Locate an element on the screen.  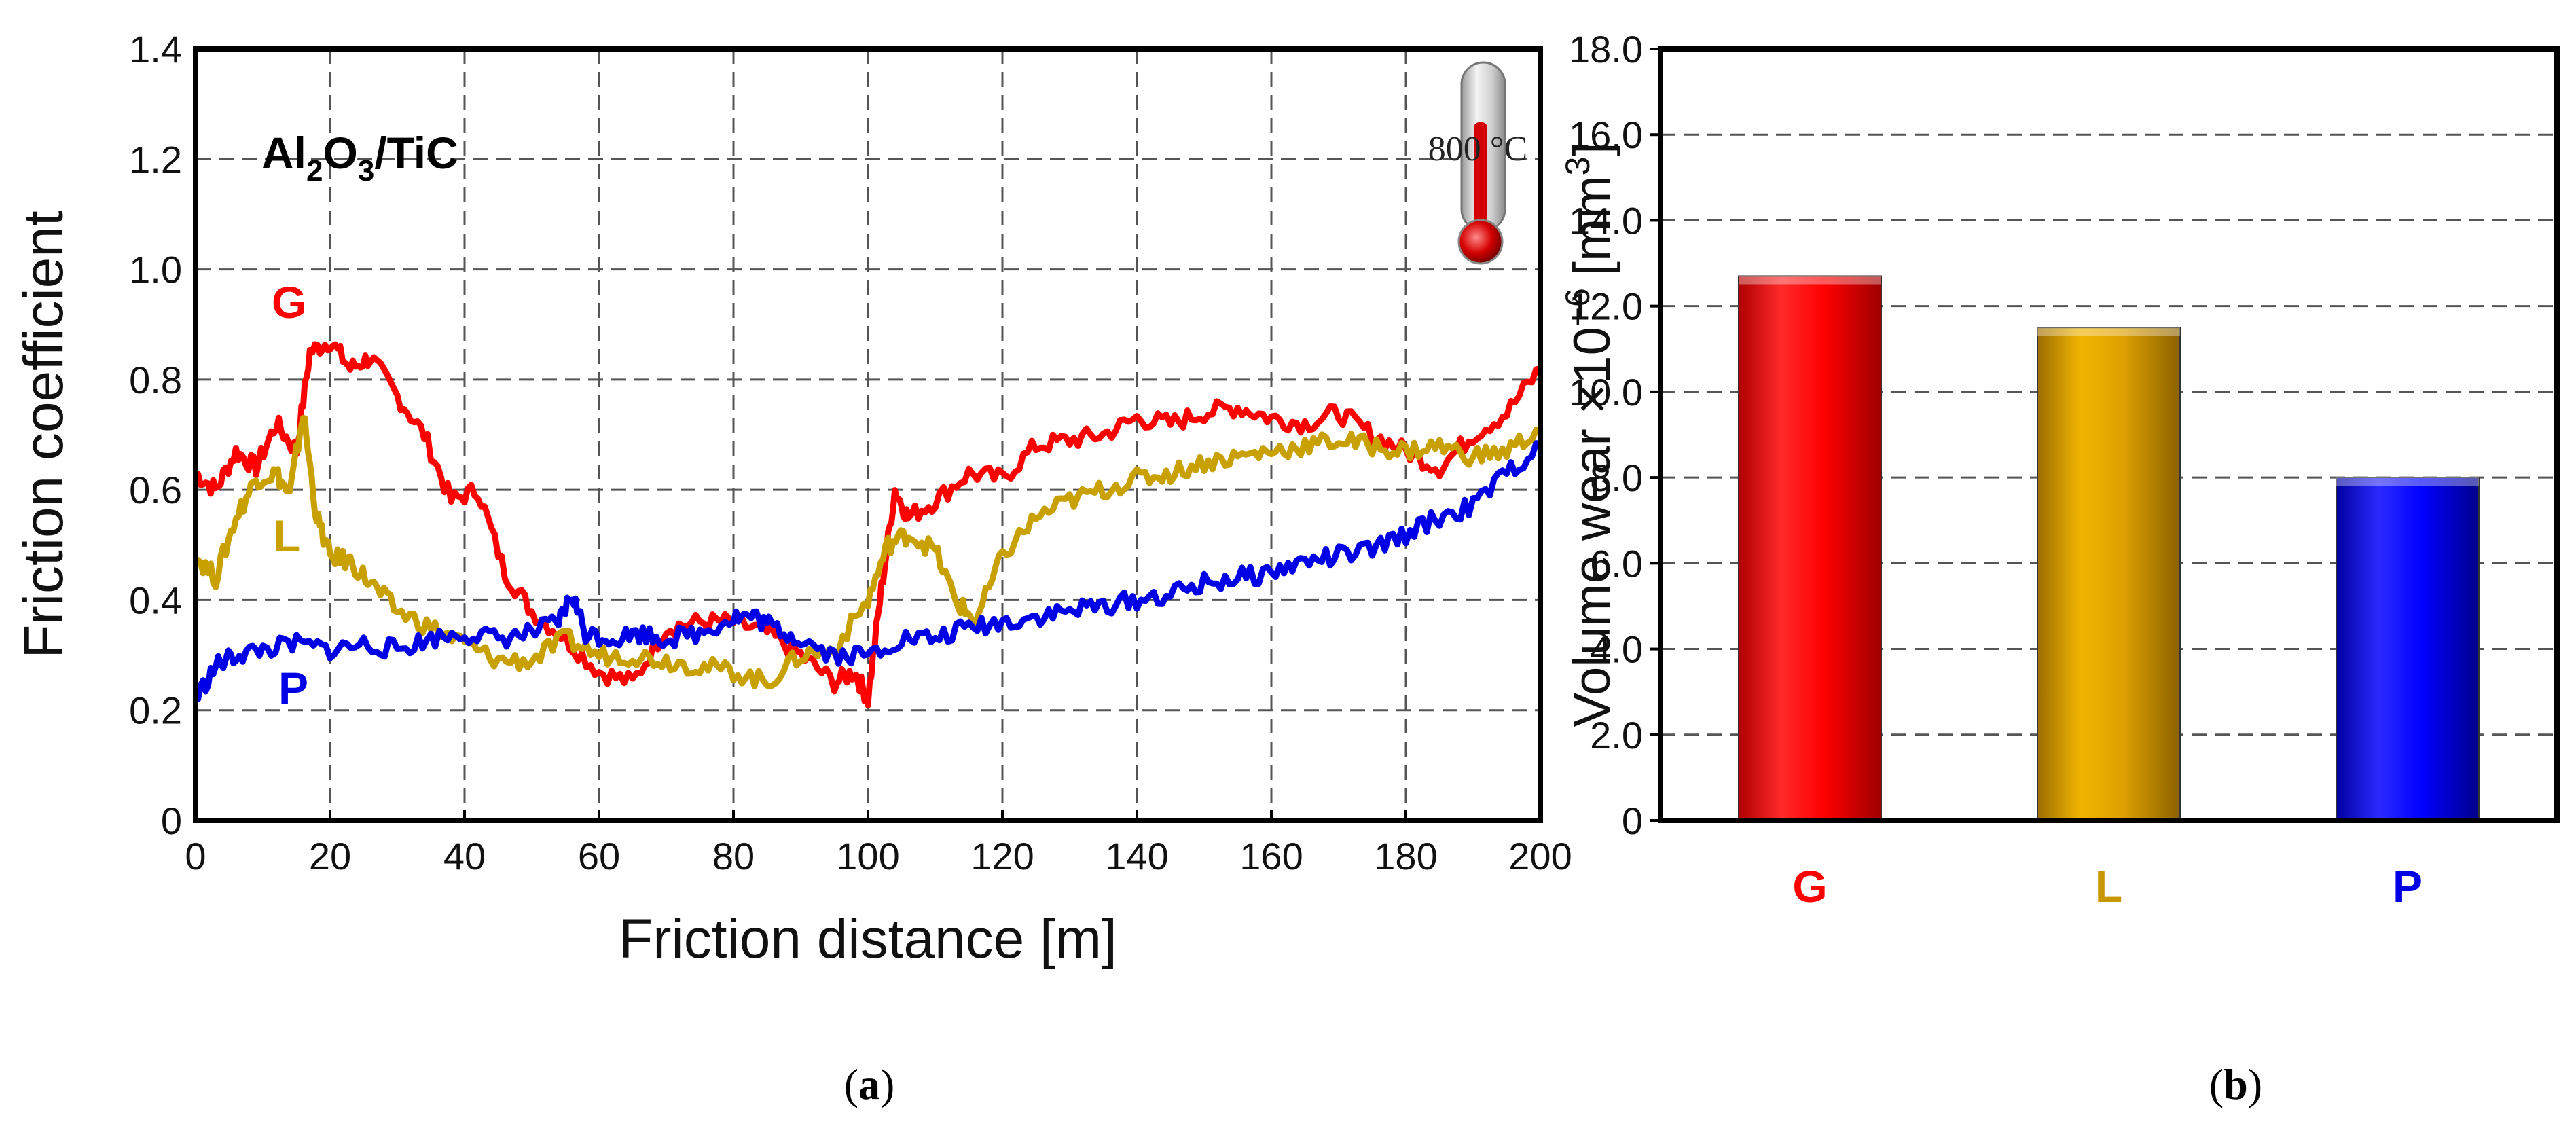
wear-bar-p is located at coordinates (2408, 649).